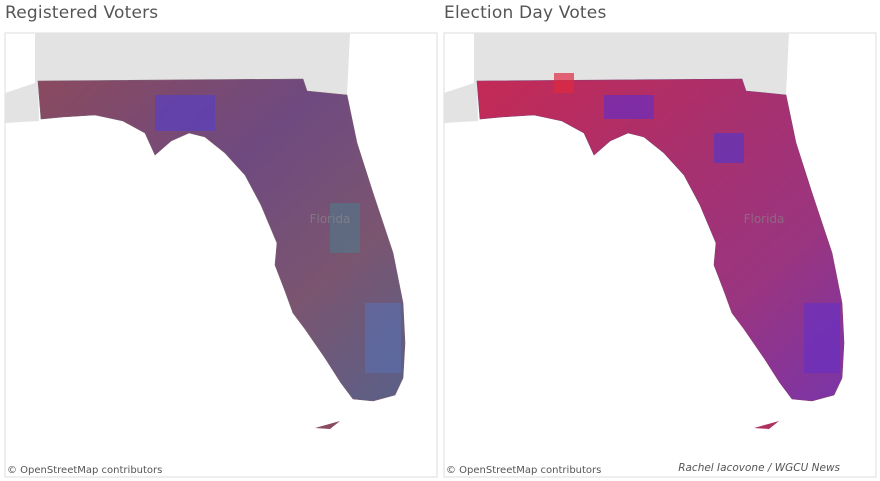  I want to click on panel-title: Registered Voters, so click(82, 13).